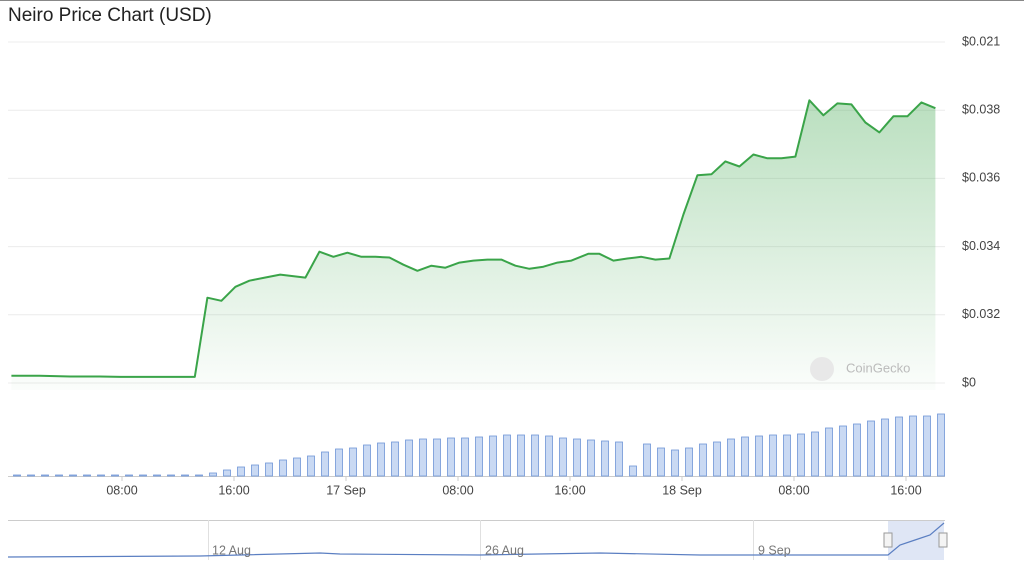  Describe the element at coordinates (981, 109) in the screenshot. I see `y-tick-label: $0.038` at that location.